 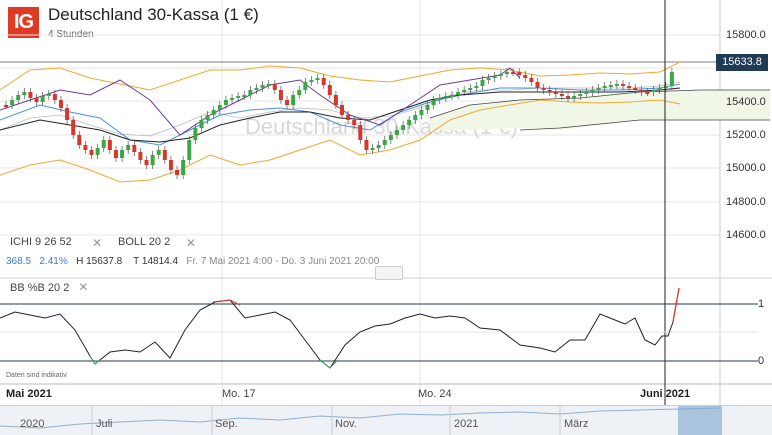 What do you see at coordinates (746, 202) in the screenshot?
I see `price-tick: 14800.0` at bounding box center [746, 202].